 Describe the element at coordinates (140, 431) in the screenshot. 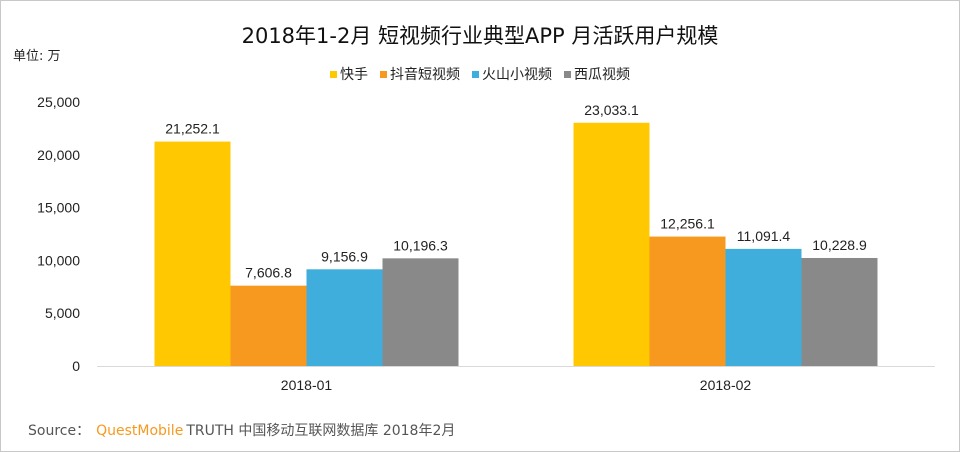

I see `questmobile-brand: QuestMobile` at that location.